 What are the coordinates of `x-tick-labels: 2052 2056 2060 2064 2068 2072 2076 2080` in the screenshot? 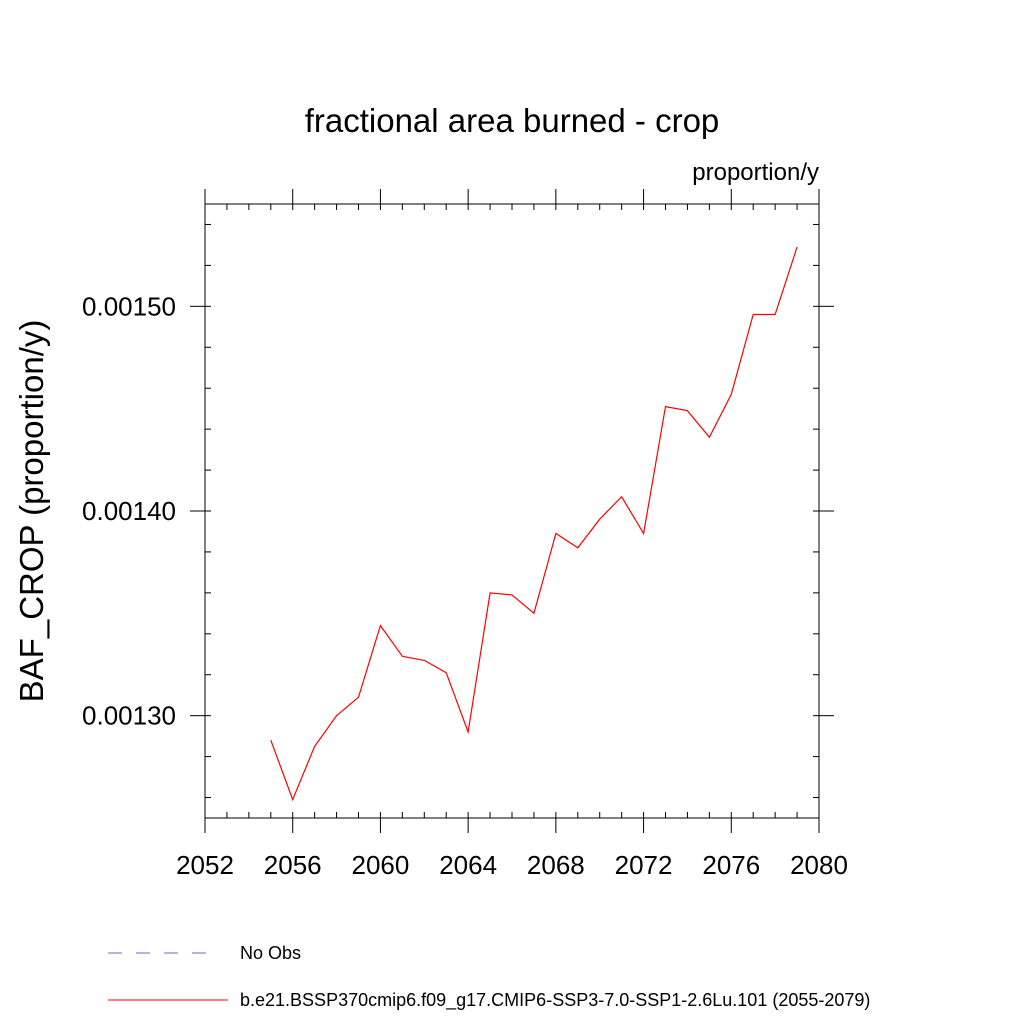 It's located at (512, 865).